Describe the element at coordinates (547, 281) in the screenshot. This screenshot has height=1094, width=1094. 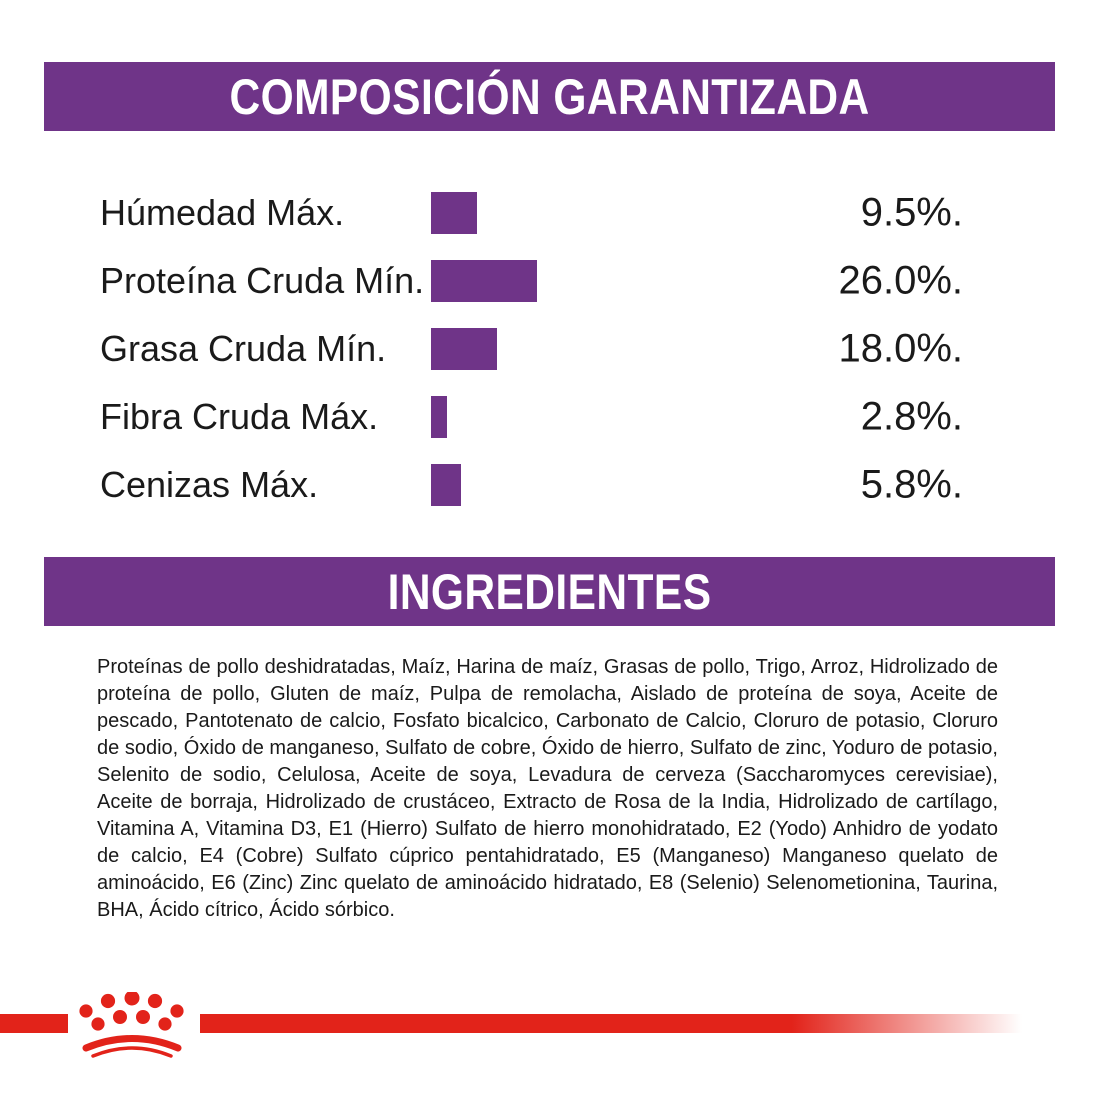
I see `table-row: Proteína Cruda Mín. 26.0%.` at that location.